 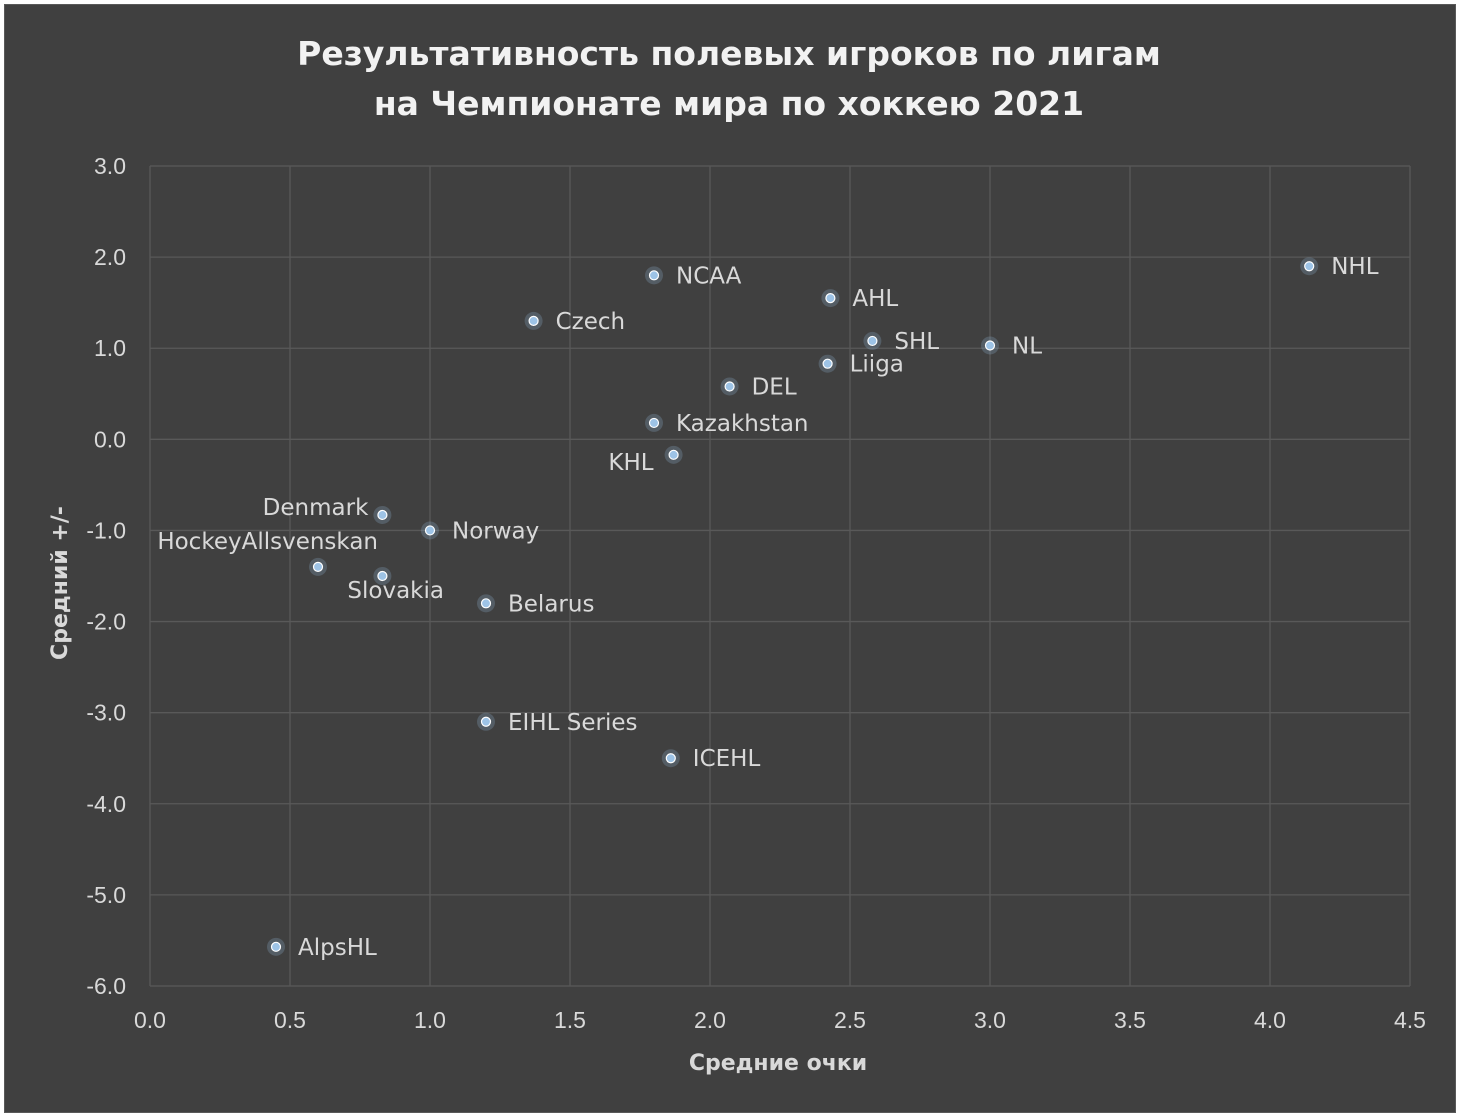 I want to click on data-label: SHL, so click(x=916, y=342).